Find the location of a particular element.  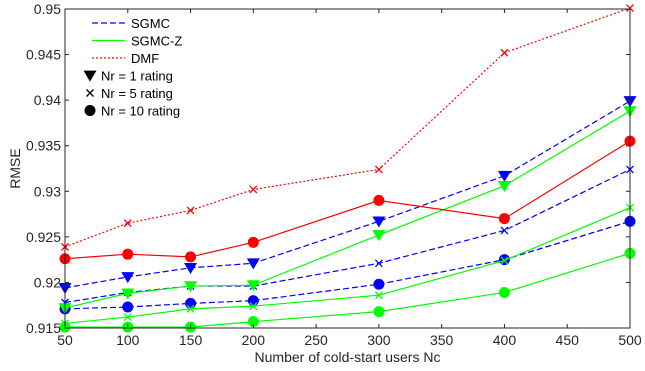

y-tick-label: 0.93 is located at coordinates (47, 191).